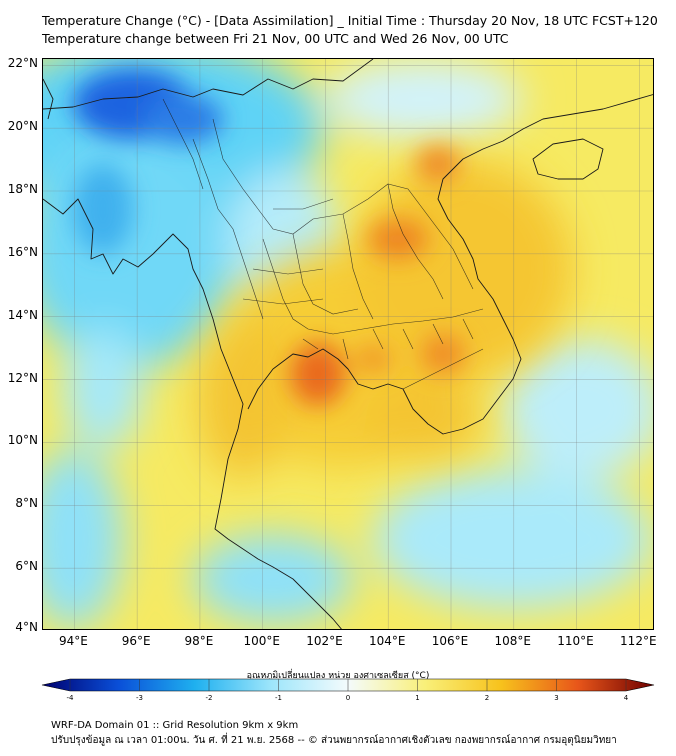 The image size is (676, 756). I want to click on colorbar-tick-label: 0, so click(348, 698).